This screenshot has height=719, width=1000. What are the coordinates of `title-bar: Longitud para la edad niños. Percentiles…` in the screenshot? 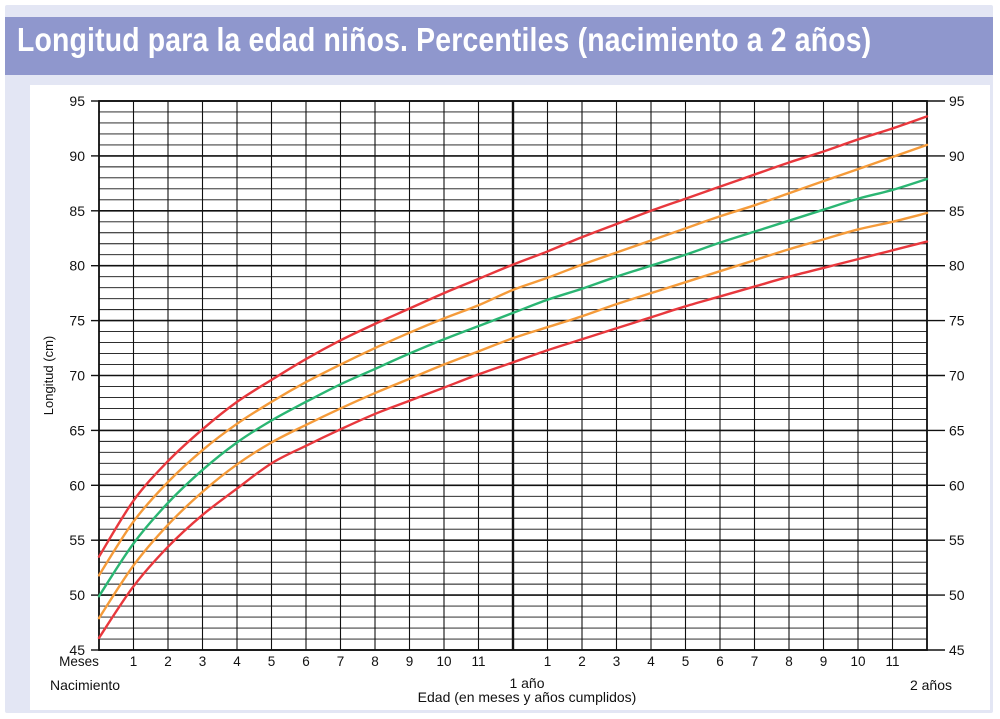 It's located at (499, 46).